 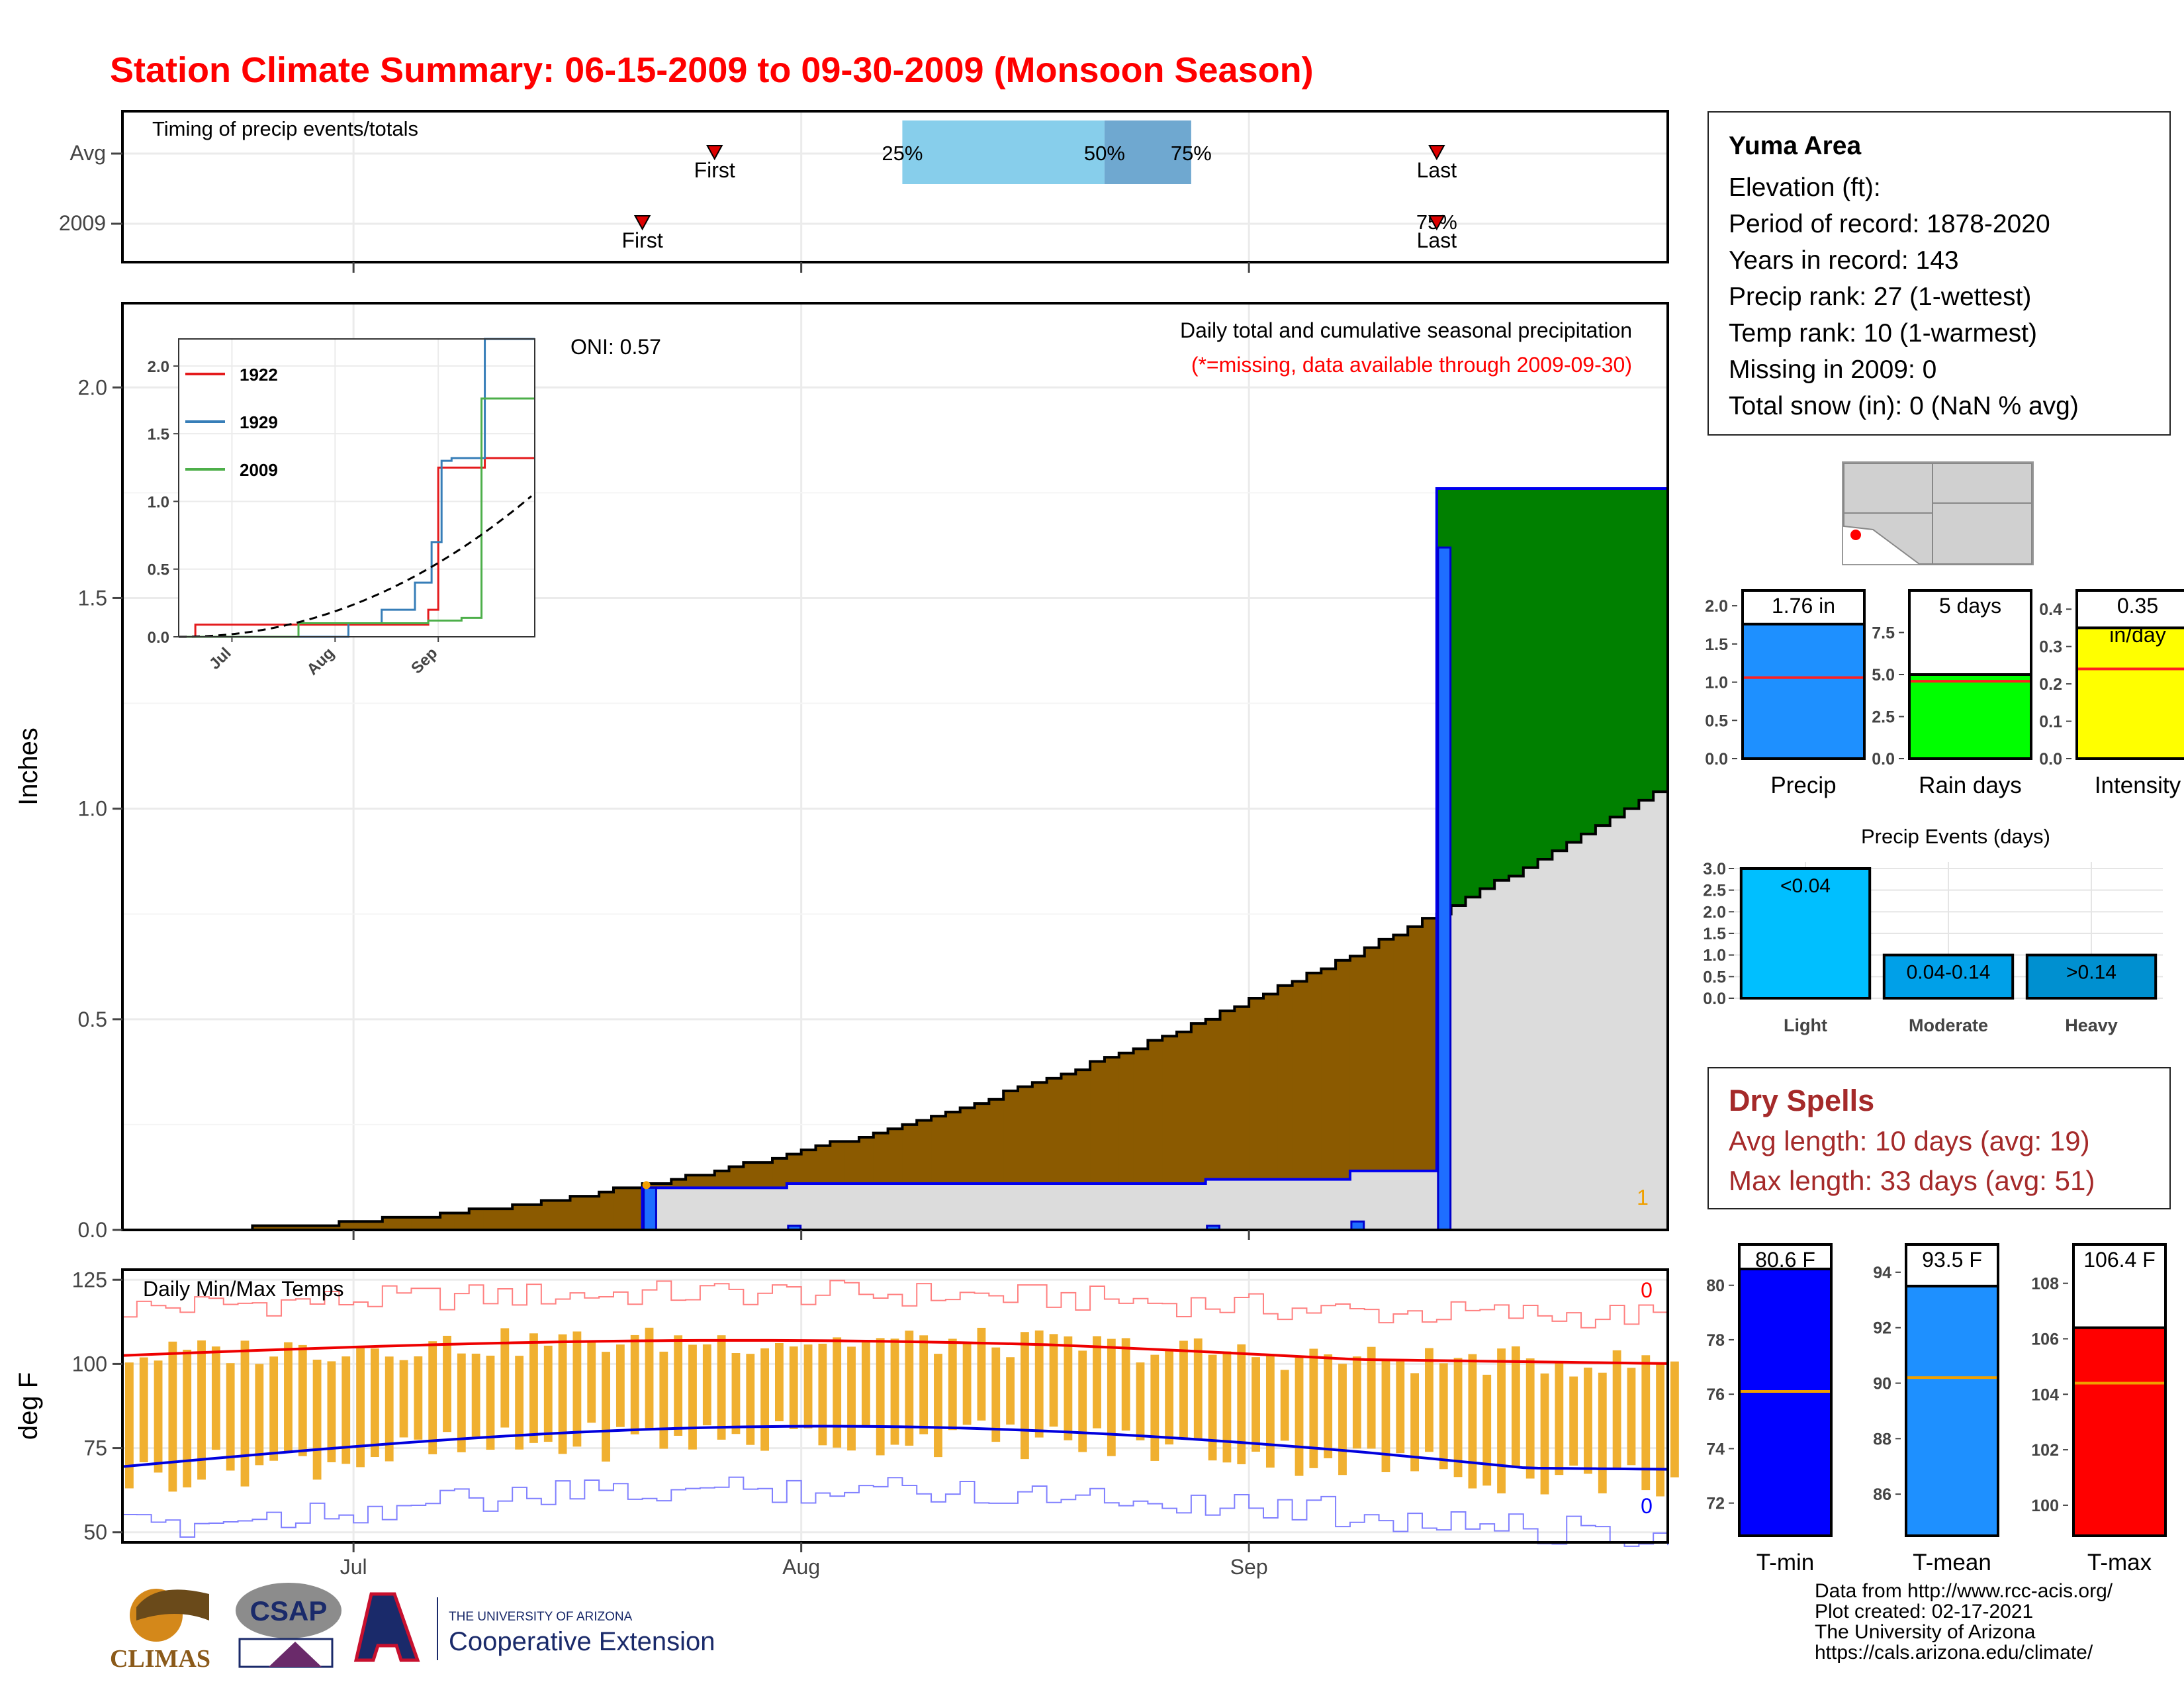 What do you see at coordinates (387, 1627) in the screenshot?
I see `ua-a-mark` at bounding box center [387, 1627].